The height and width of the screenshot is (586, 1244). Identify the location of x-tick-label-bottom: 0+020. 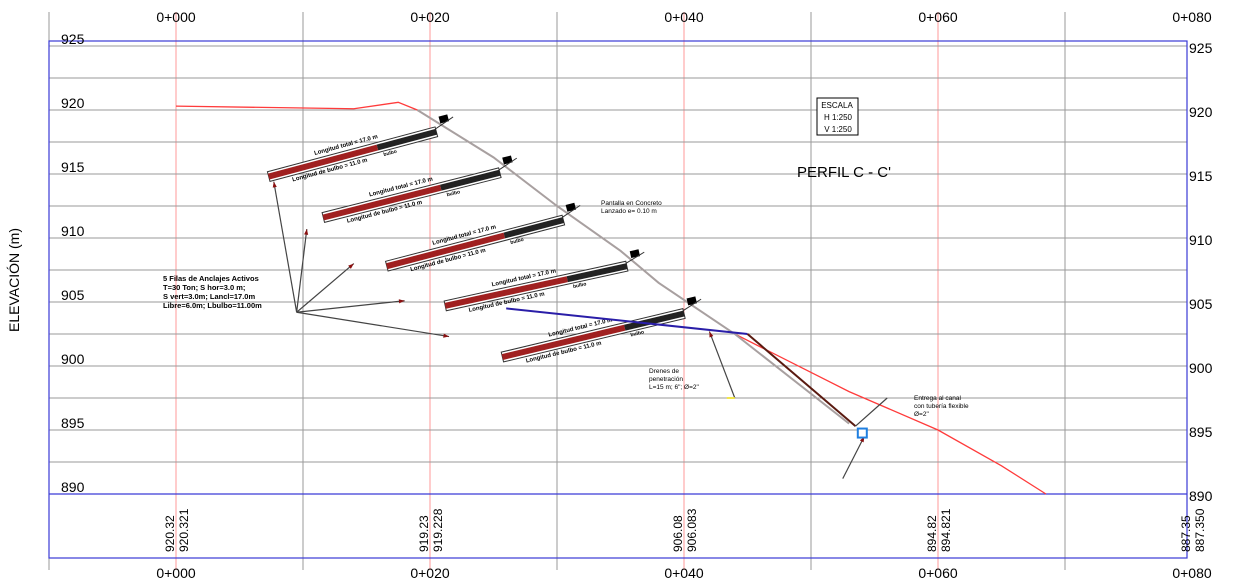
(430, 573).